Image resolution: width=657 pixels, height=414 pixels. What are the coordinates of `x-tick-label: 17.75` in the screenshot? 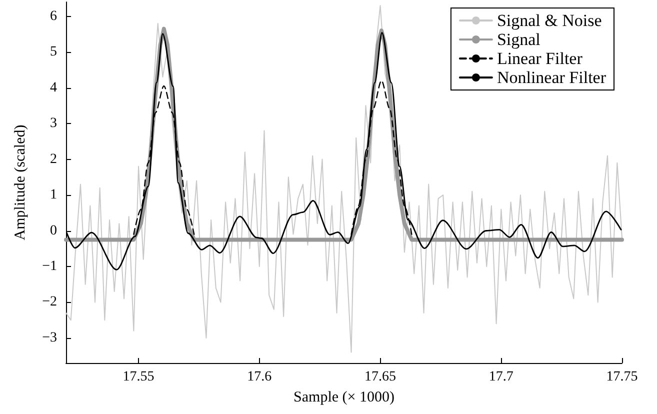 It's located at (622, 377).